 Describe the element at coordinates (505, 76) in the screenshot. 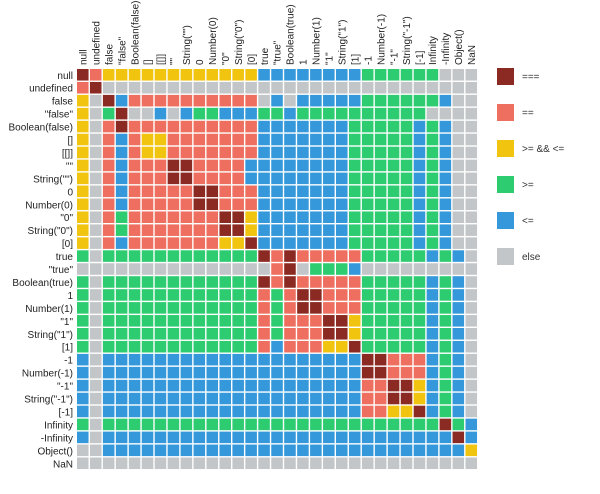

I see `legend-swatch` at that location.